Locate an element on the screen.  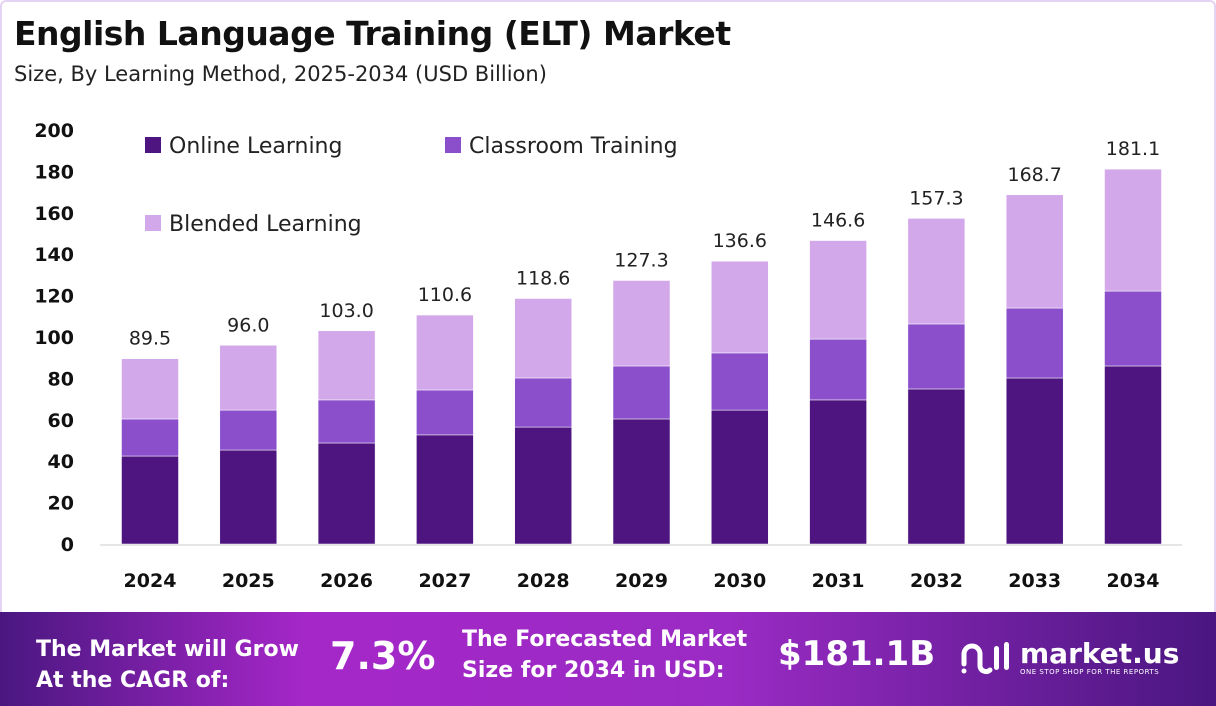
x-tick-label: 2025 is located at coordinates (248, 581).